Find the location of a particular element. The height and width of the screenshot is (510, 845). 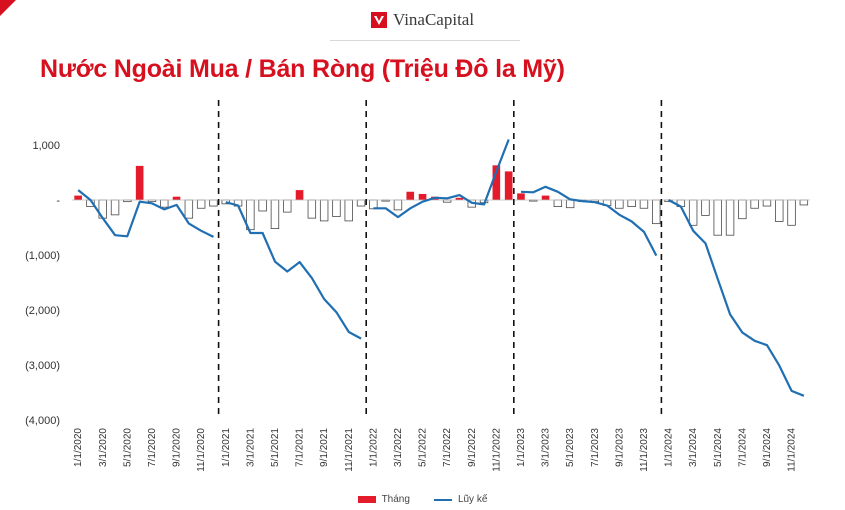

x-tick-label: 9/1/2024 is located at coordinates (767, 447).